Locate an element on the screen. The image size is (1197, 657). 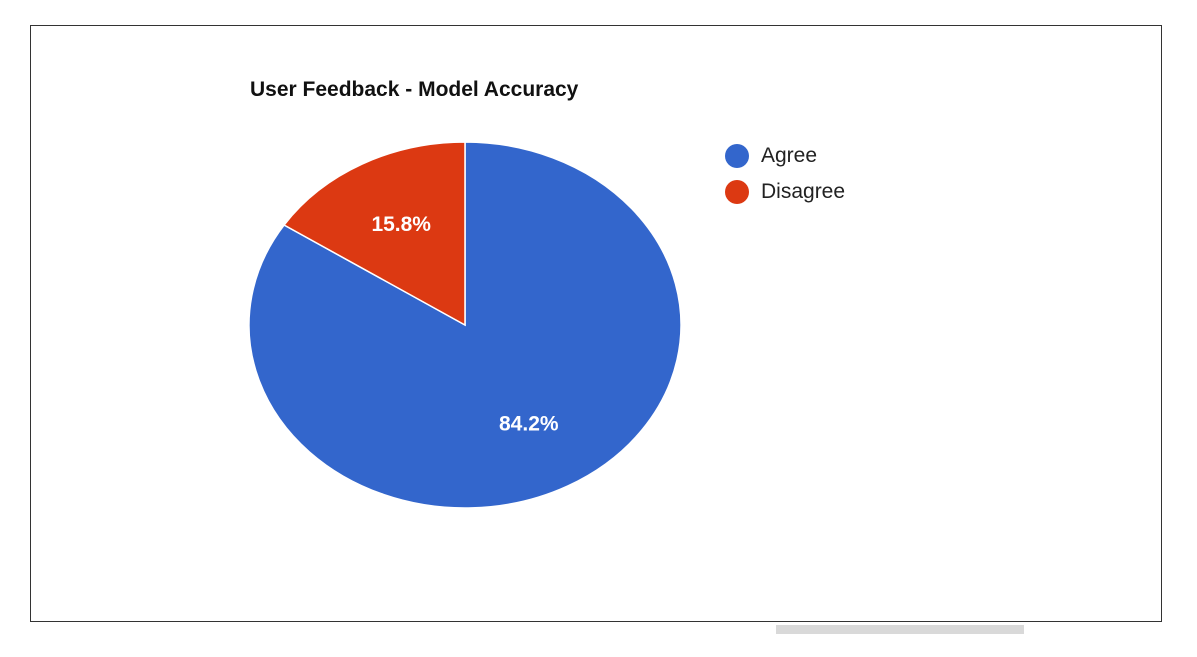
legend-label-agree: Agree is located at coordinates (789, 155).